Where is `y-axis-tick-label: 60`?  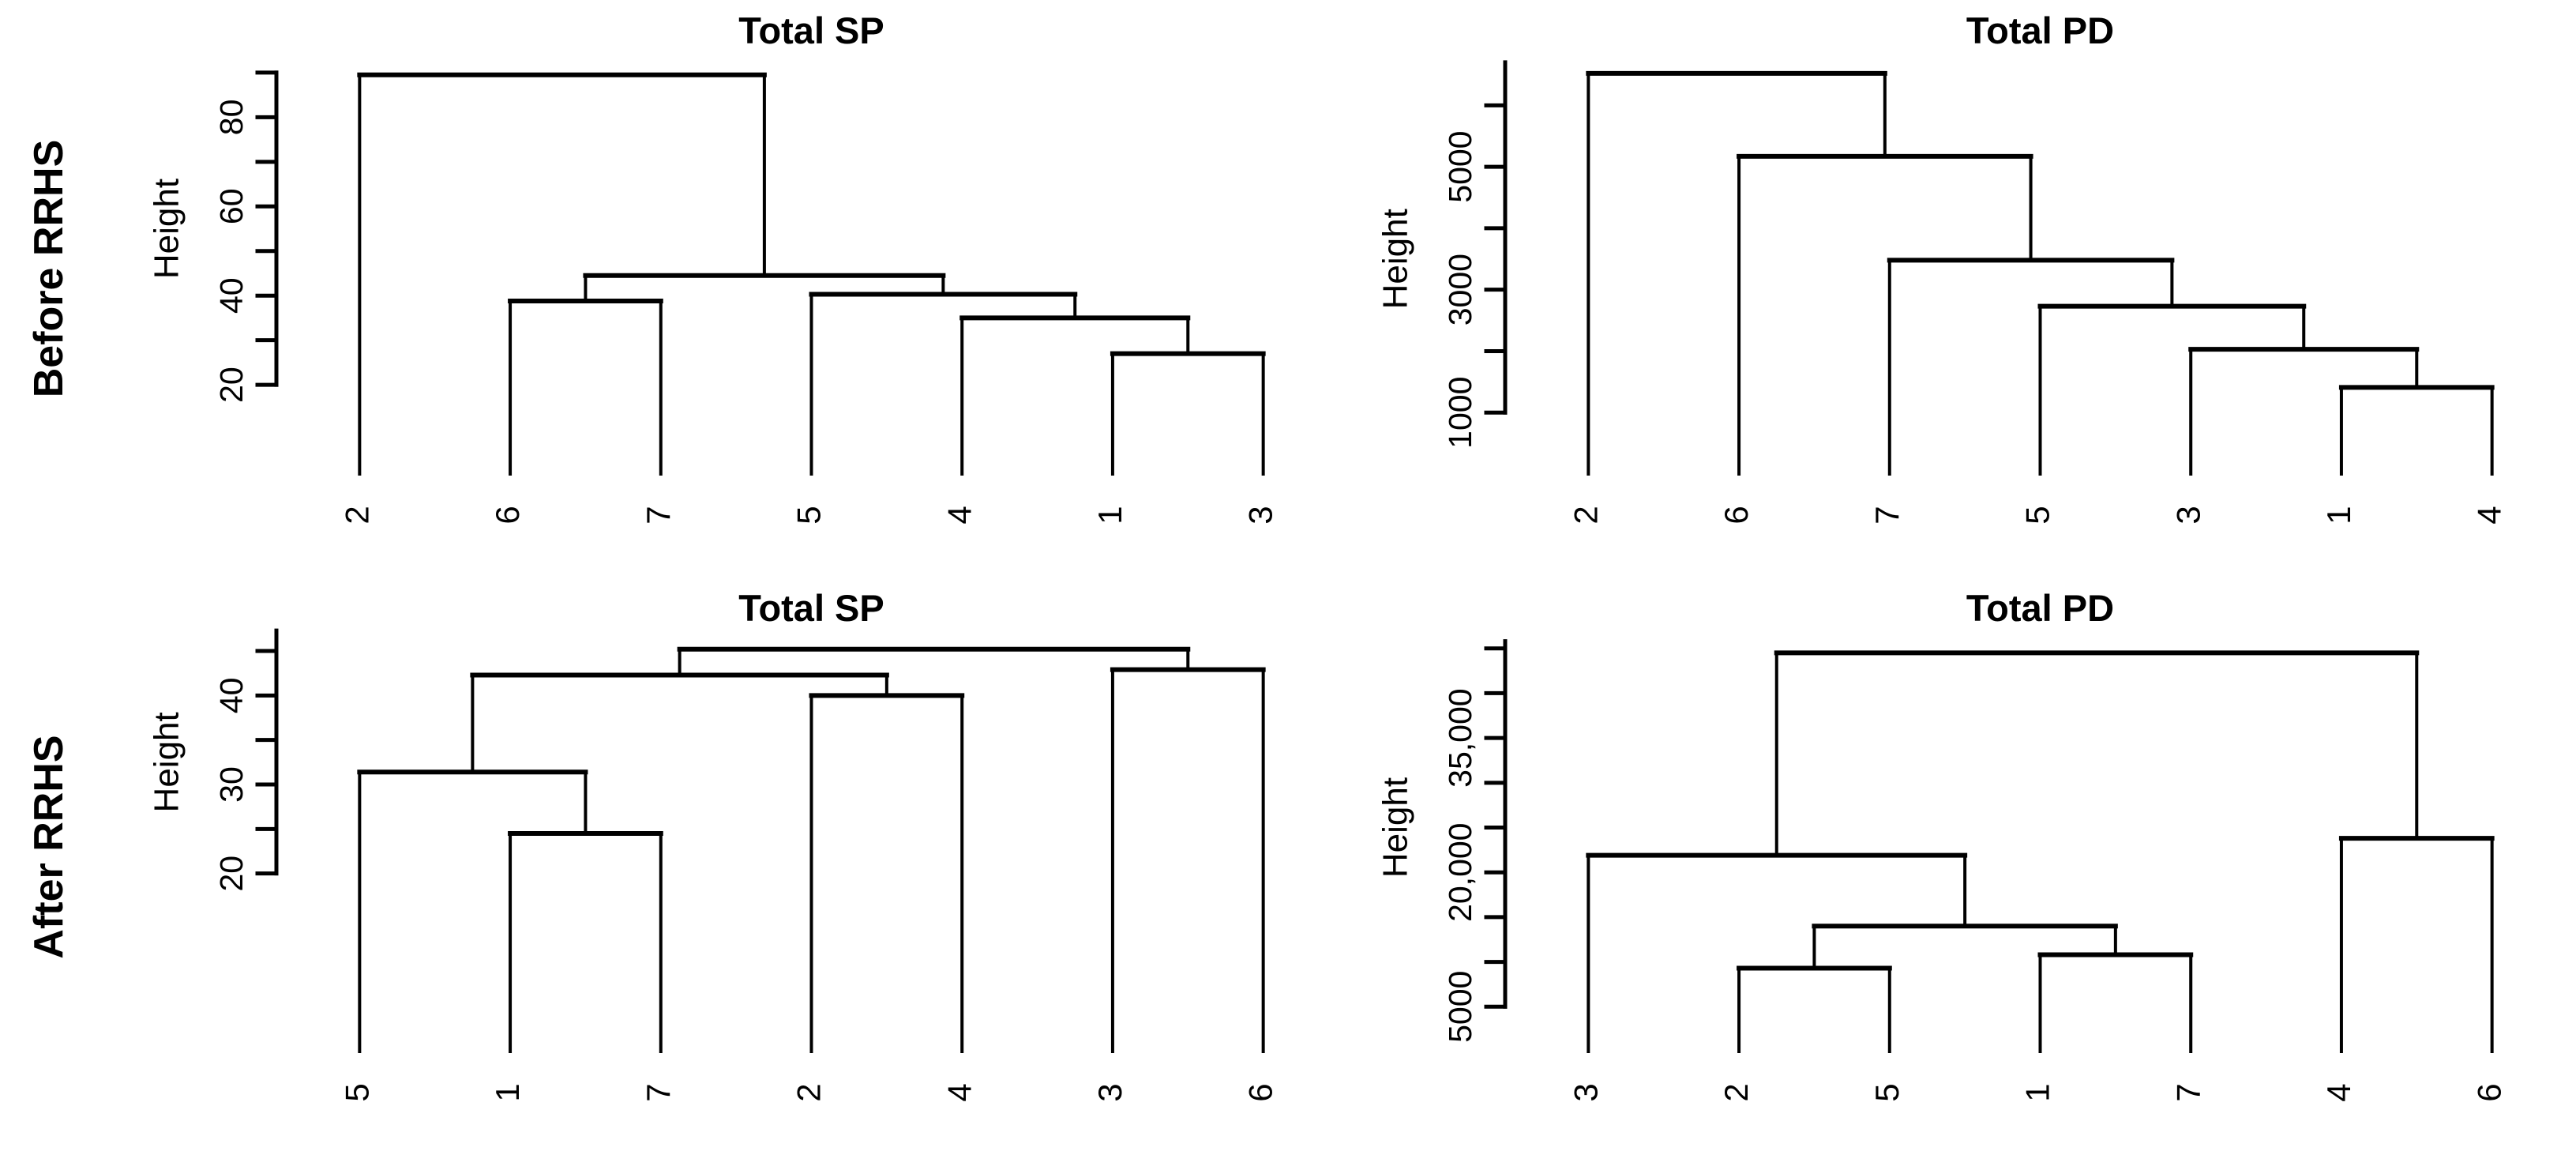 y-axis-tick-label: 60 is located at coordinates (231, 206).